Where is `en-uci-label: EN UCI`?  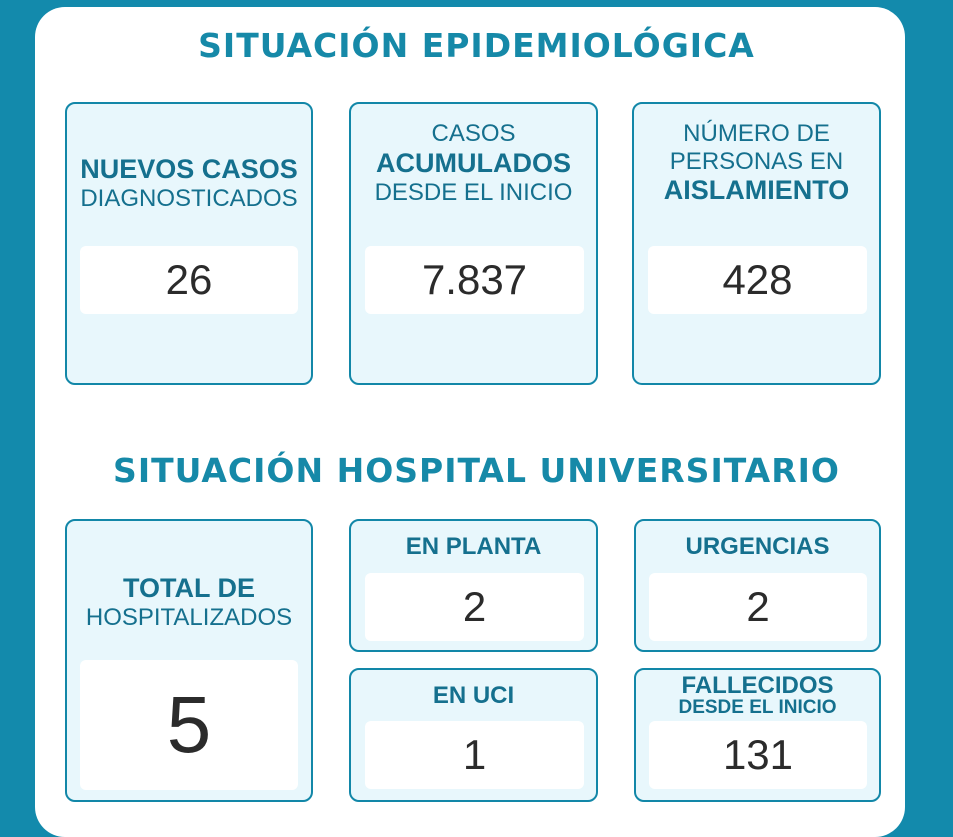 en-uci-label: EN UCI is located at coordinates (473, 695).